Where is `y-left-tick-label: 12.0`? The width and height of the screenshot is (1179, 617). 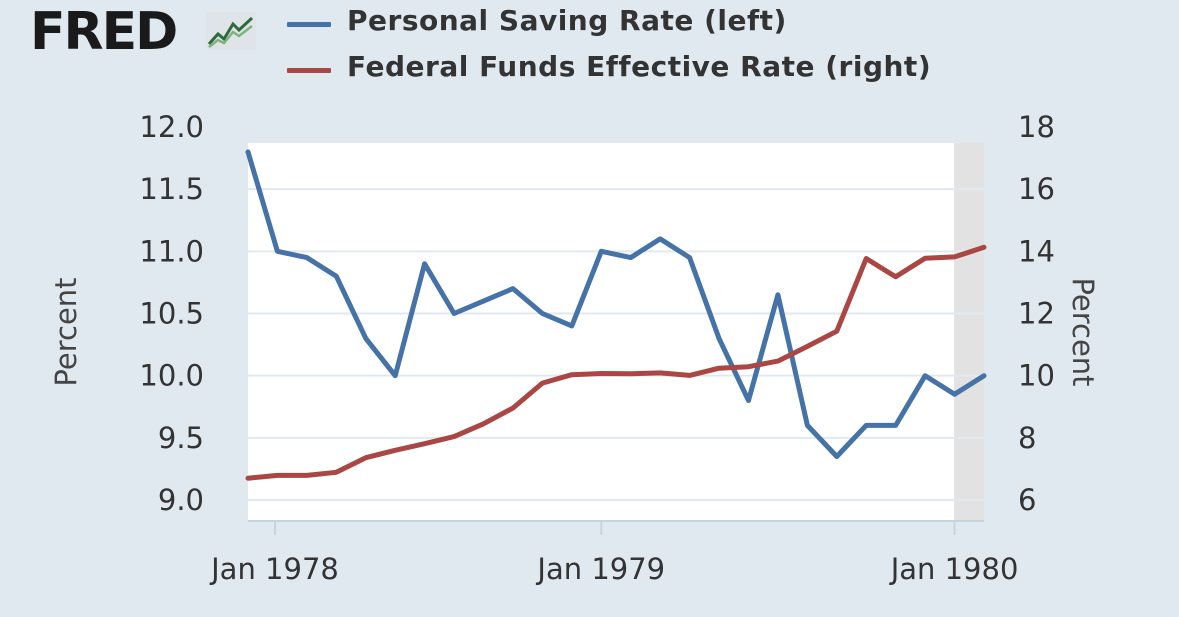
y-left-tick-label: 12.0 is located at coordinates (171, 127).